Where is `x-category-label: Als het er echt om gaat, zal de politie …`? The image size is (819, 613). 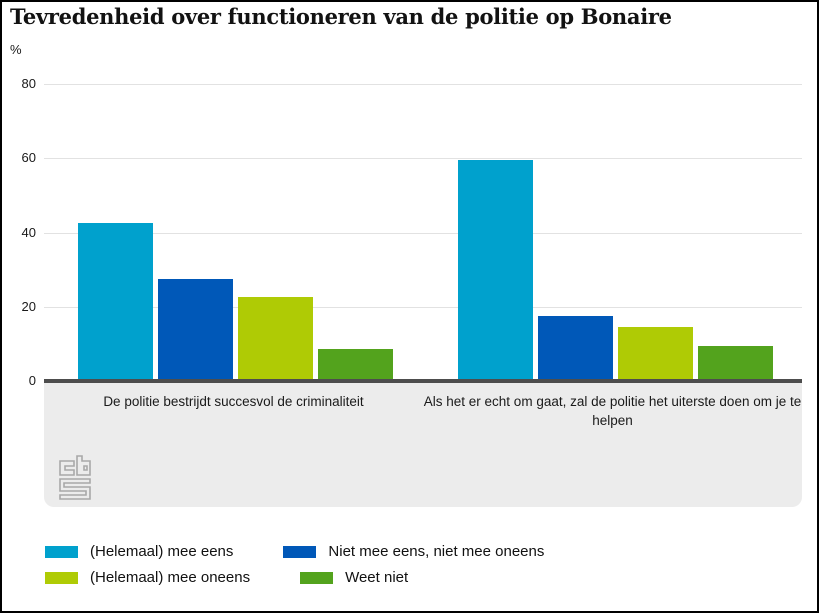
x-category-label: Als het er echt om gaat, zal de politie … is located at coordinates (612, 411).